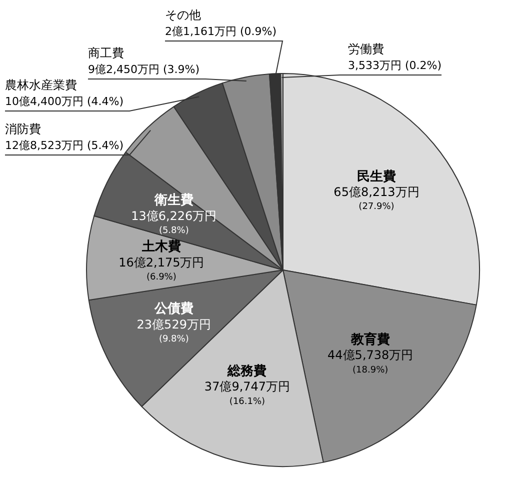 The width and height of the screenshot is (511, 481). Describe the element at coordinates (371, 362) in the screenshot. I see `data-label: 44億5,738万円 (18.9%)` at that location.